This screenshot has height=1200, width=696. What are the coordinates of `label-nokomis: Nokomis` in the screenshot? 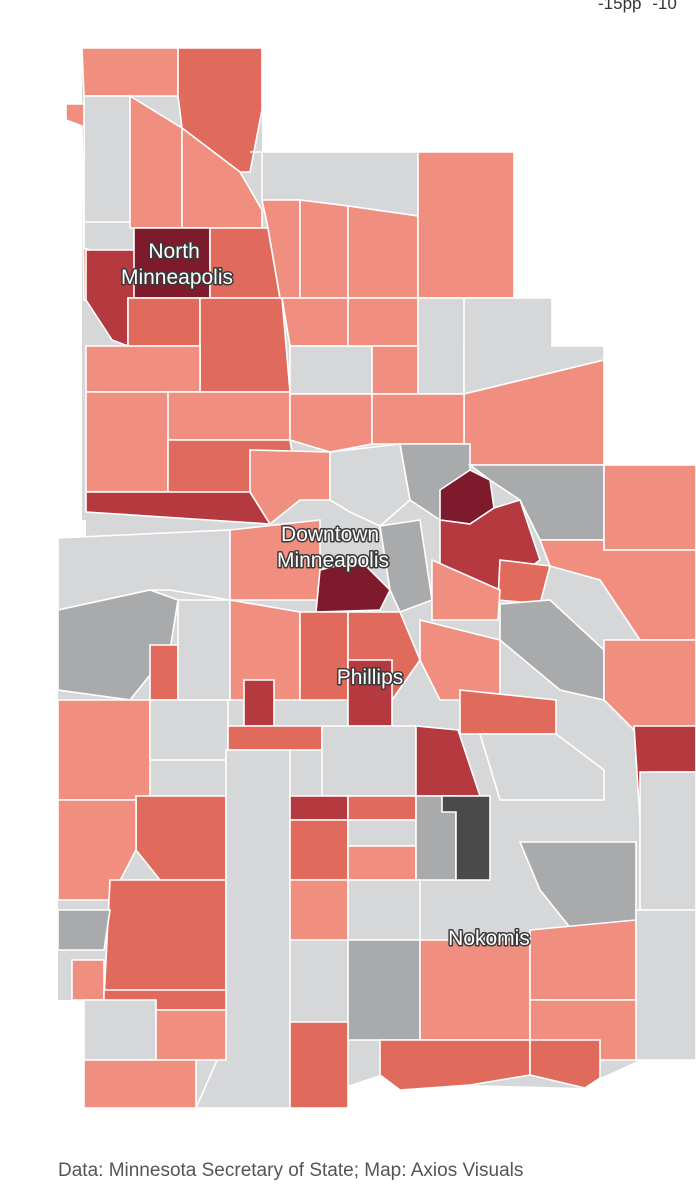 It's located at (489, 938).